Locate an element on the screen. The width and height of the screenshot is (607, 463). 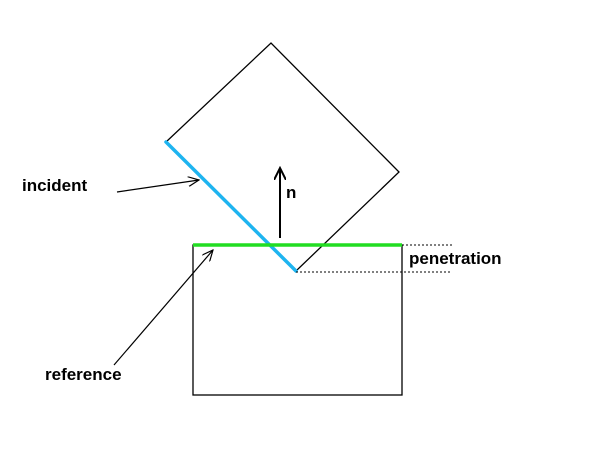
penetration-label: penetration is located at coordinates (455, 258).